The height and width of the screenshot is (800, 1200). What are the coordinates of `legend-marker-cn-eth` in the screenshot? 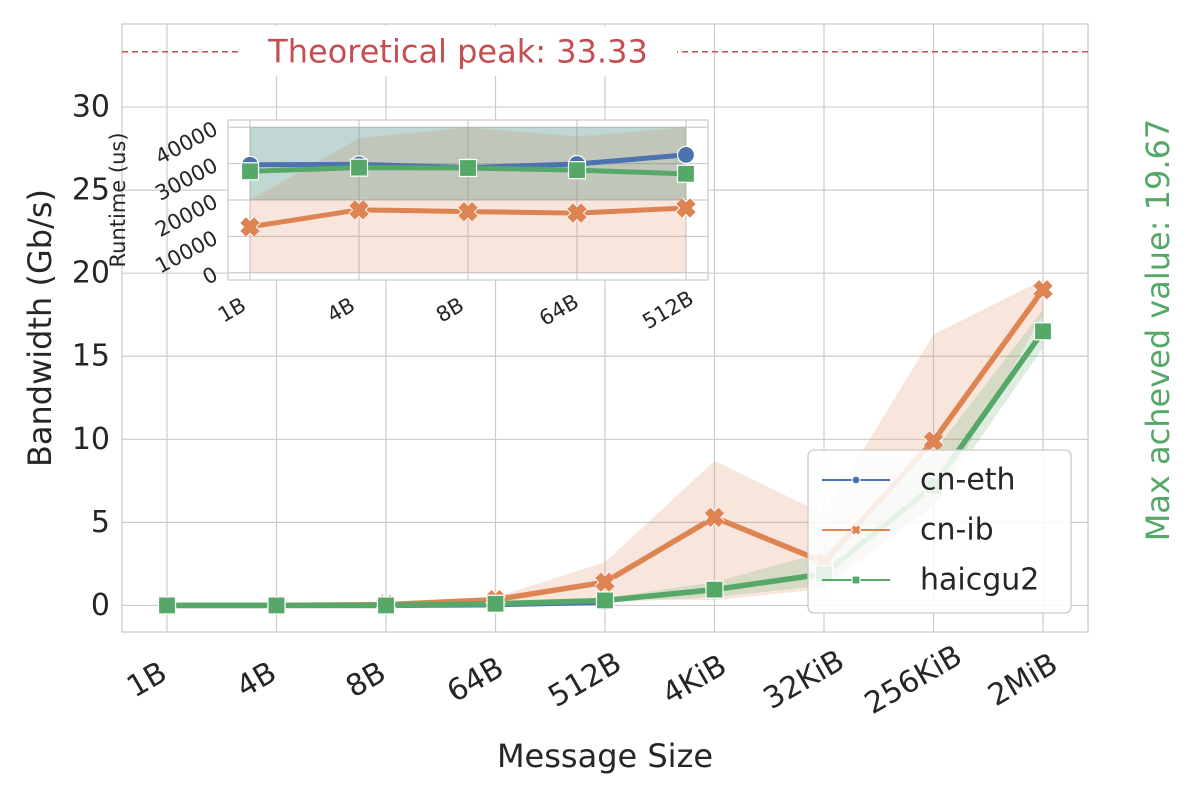 It's located at (856, 480).